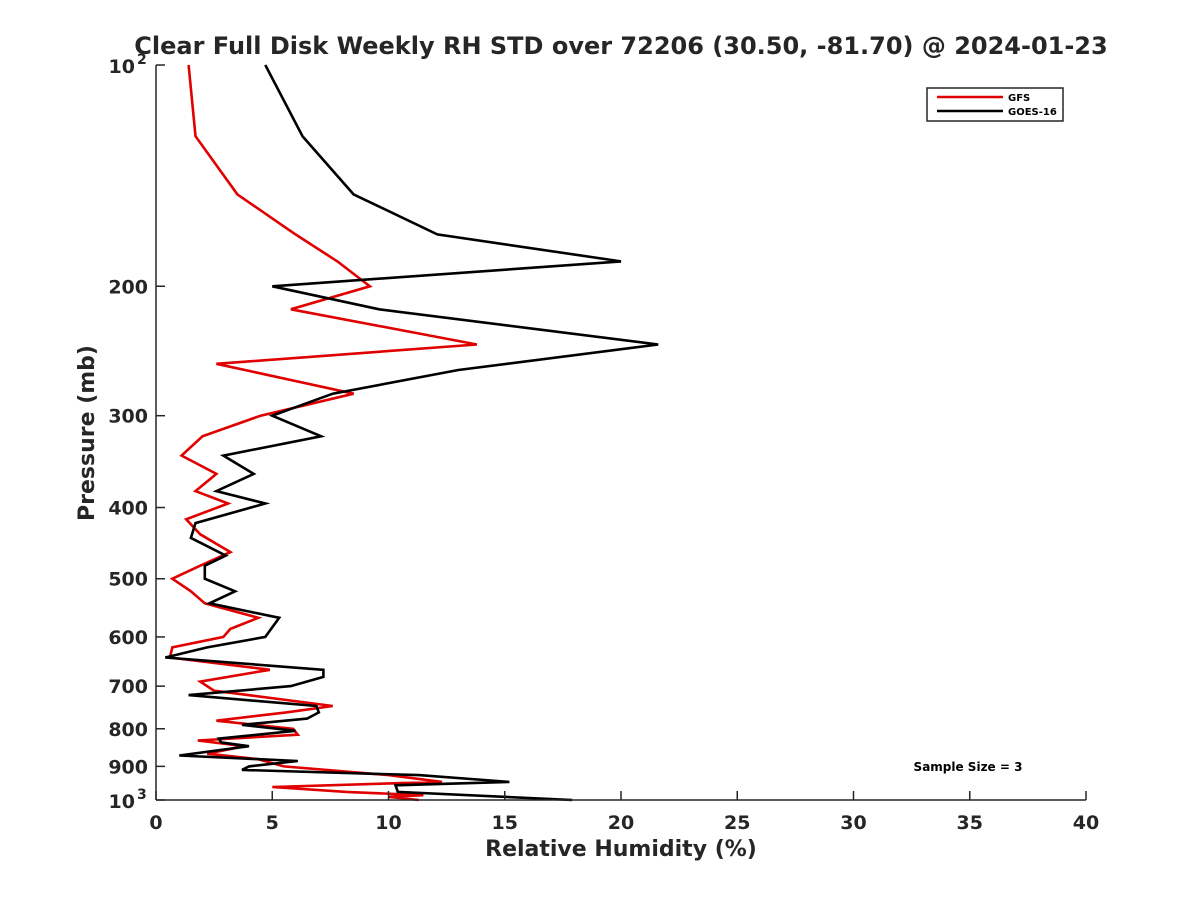  What do you see at coordinates (128, 287) in the screenshot?
I see `y-tick-label: 200` at bounding box center [128, 287].